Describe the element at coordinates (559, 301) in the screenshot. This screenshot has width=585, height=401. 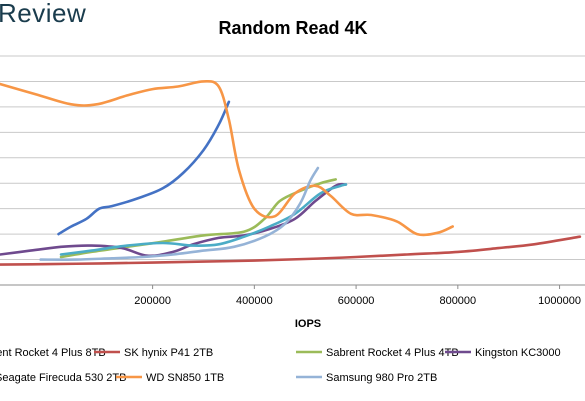
I see `x-tick-label: 1000000` at that location.